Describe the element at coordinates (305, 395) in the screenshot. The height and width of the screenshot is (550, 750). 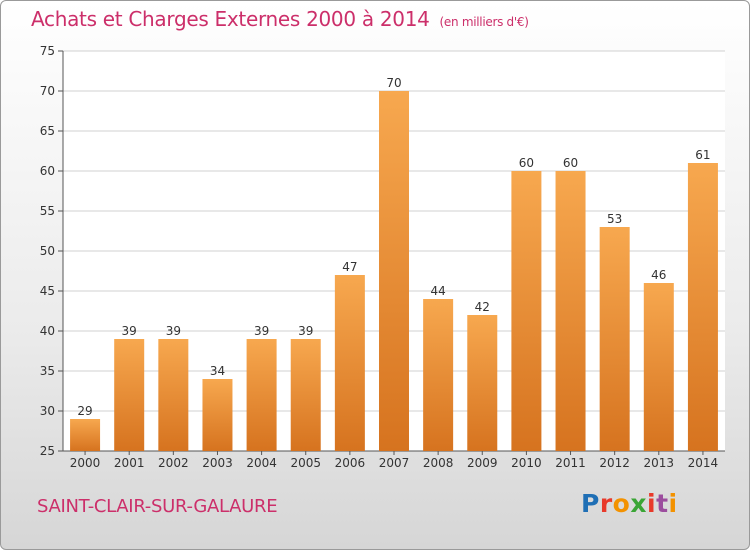
I see `bar-2005` at that location.